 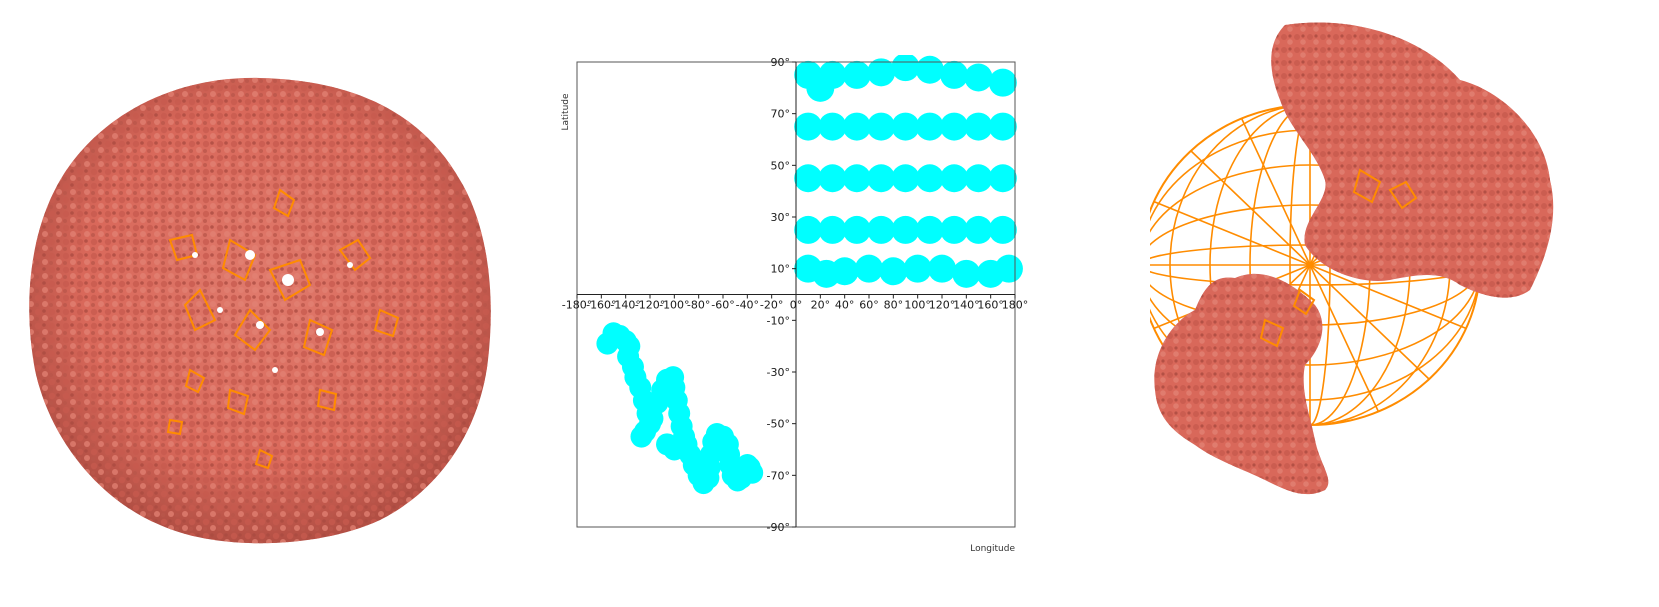 I want to click on x-tick-label: 40°, so click(x=845, y=305).